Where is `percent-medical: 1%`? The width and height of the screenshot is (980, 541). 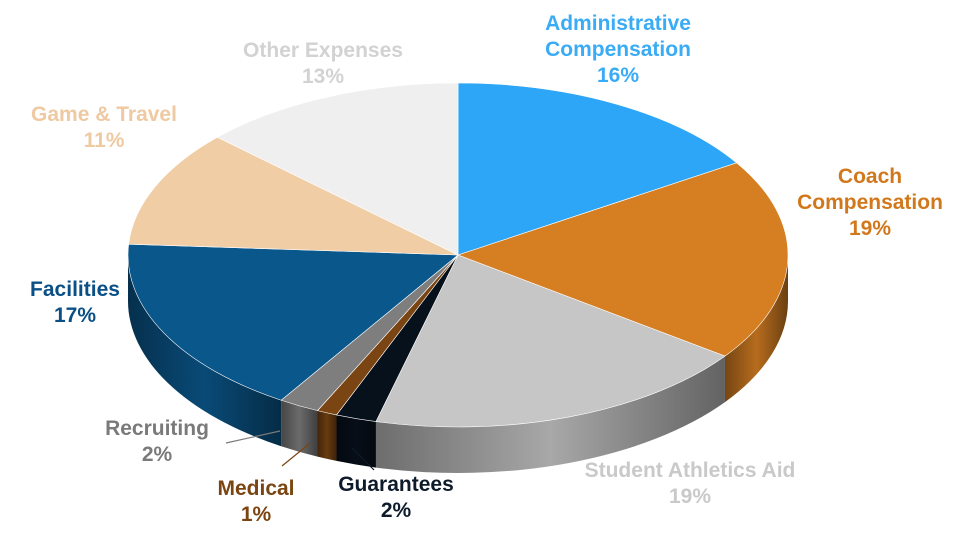 percent-medical: 1% is located at coordinates (256, 514).